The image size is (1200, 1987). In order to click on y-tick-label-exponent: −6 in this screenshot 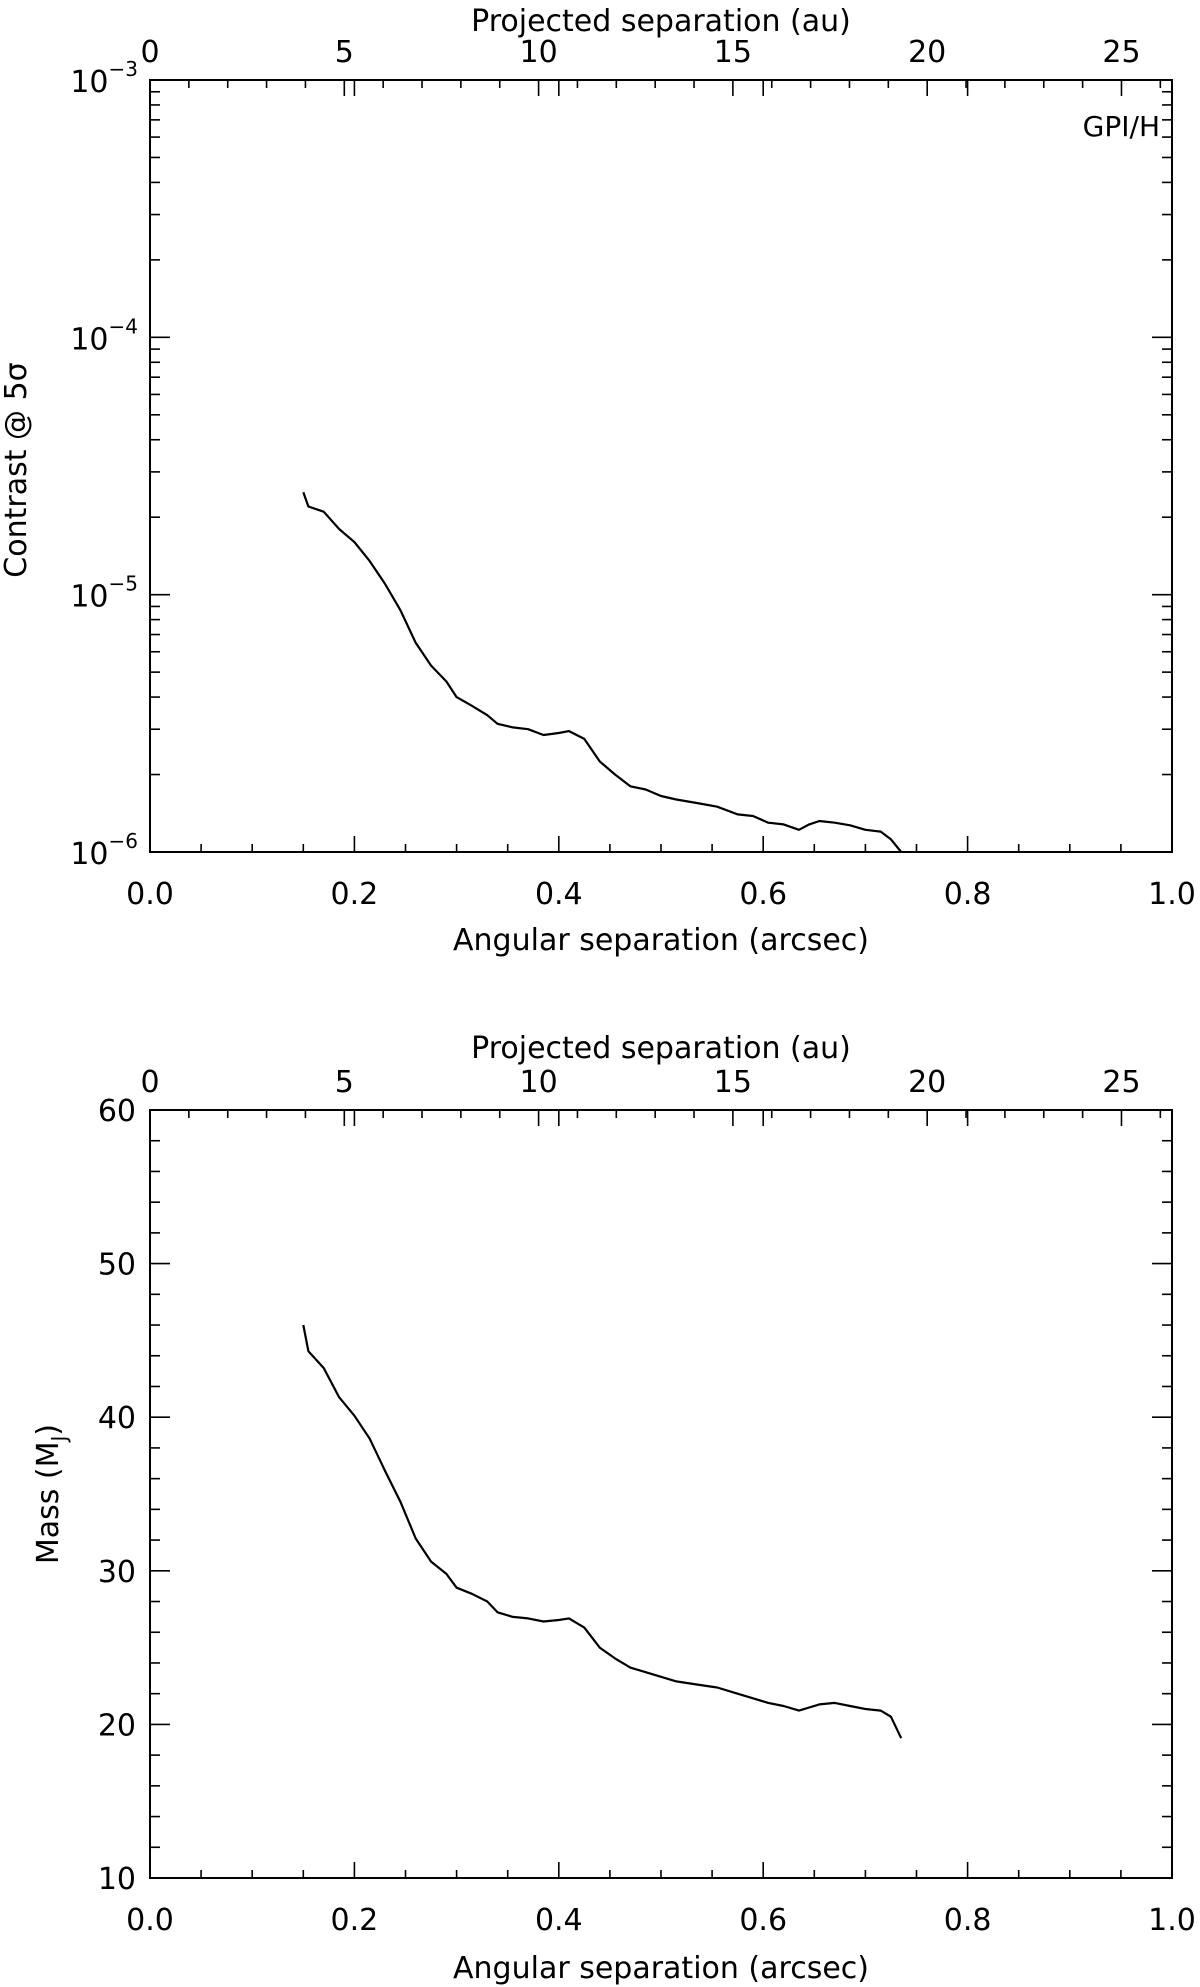, I will do `click(123, 841)`.